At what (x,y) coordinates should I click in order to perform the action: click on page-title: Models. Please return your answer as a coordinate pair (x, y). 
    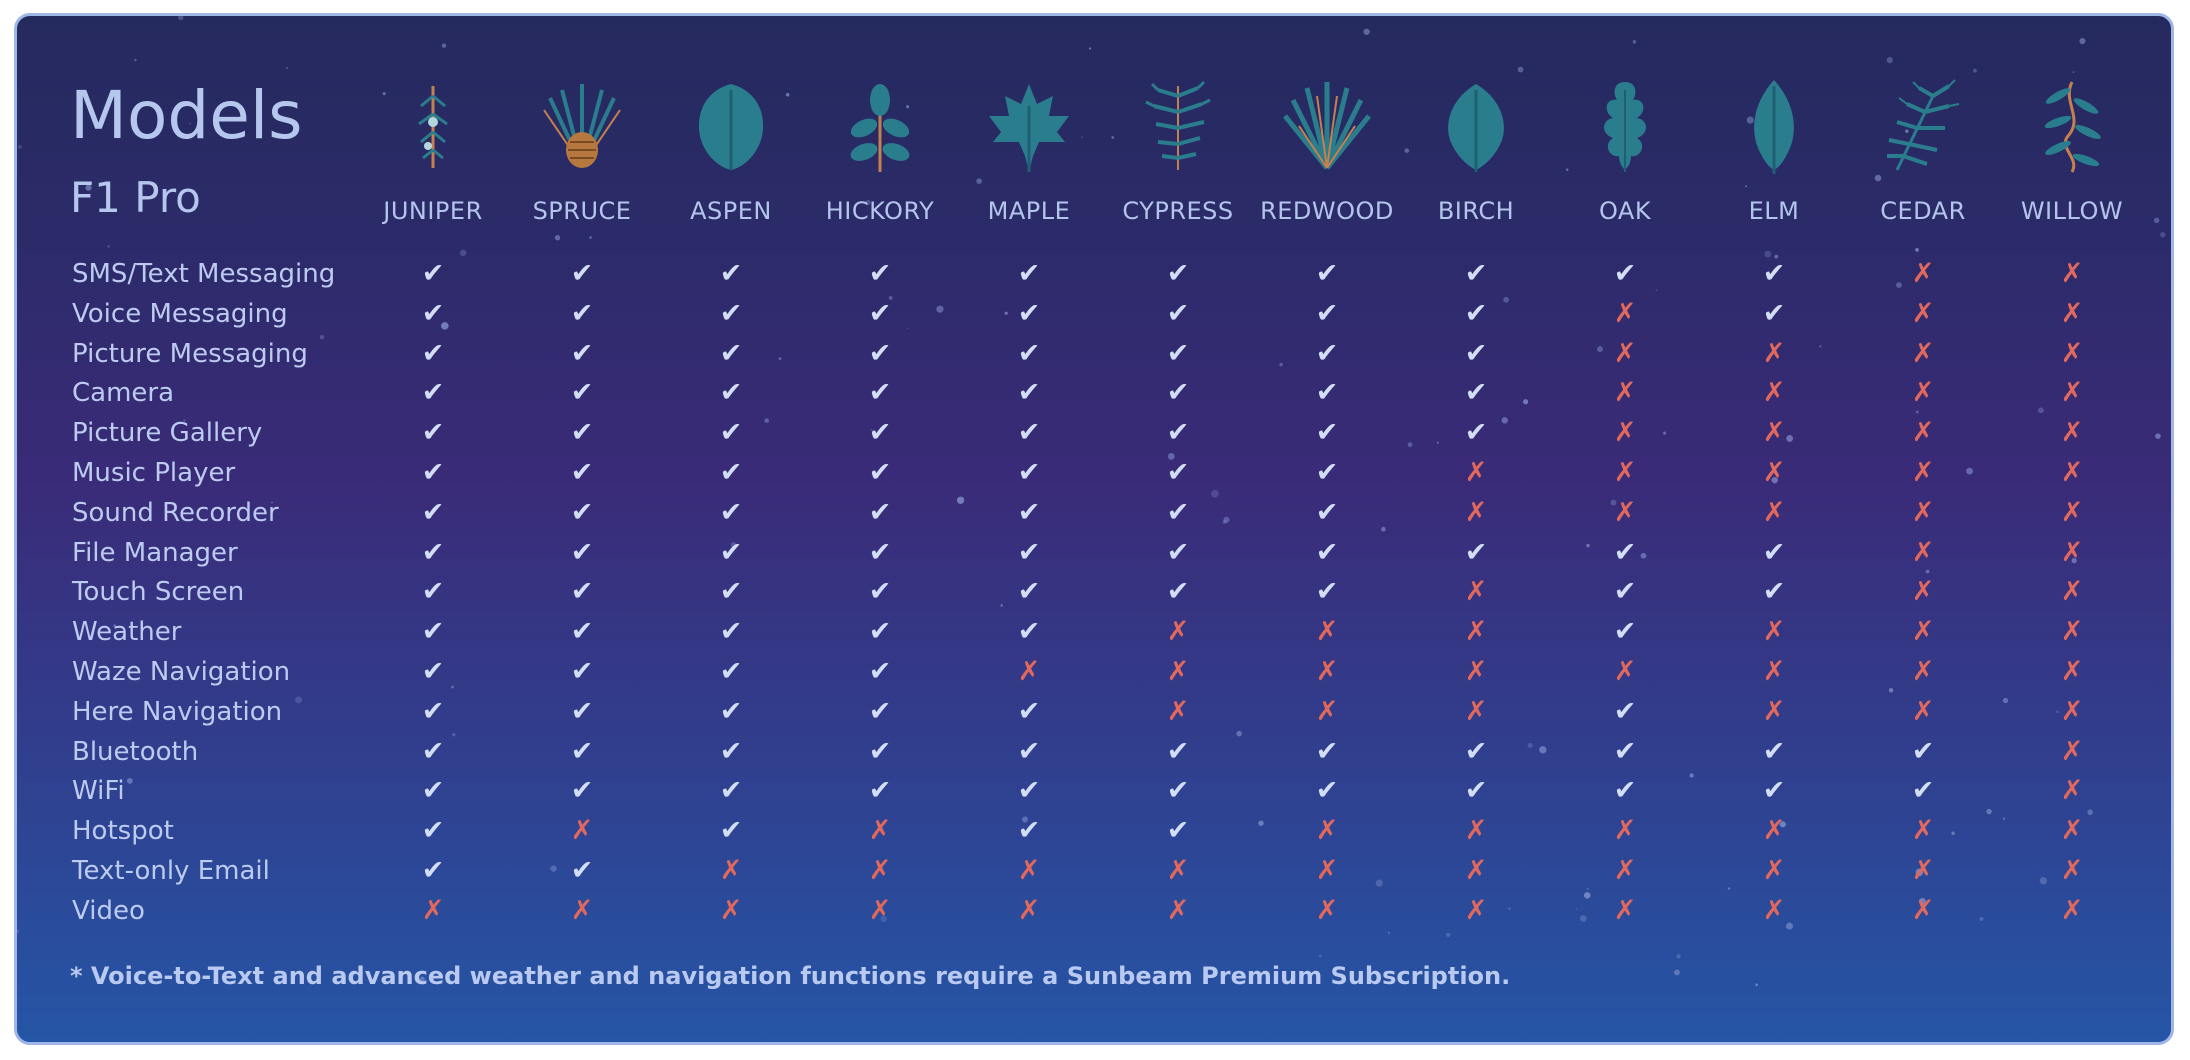
    Looking at the image, I should click on (186, 115).